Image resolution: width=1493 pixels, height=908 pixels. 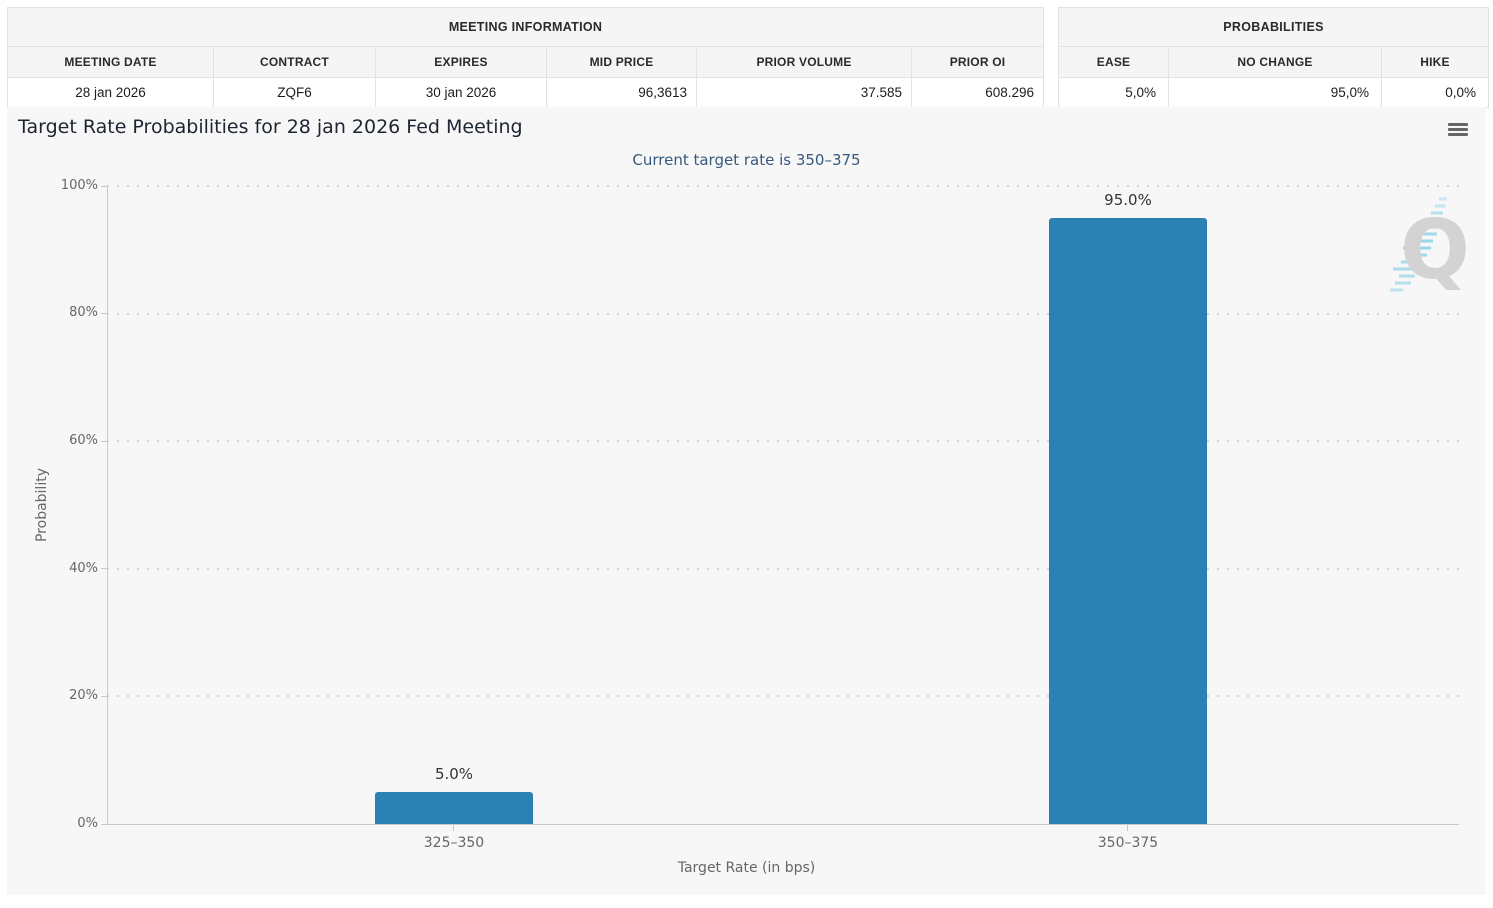 I want to click on y-tick-60: 60%, so click(x=83, y=440).